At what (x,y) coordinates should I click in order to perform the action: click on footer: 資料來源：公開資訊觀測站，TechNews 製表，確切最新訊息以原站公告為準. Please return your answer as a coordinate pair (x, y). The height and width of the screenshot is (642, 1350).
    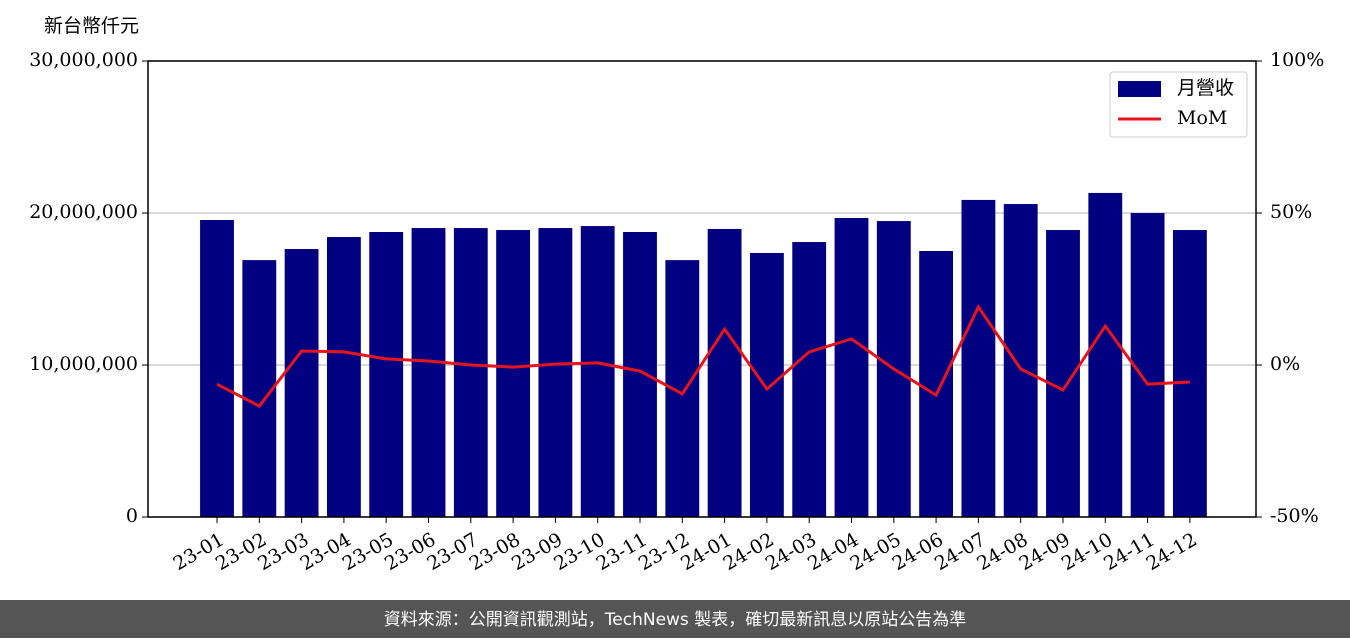
    Looking at the image, I should click on (675, 620).